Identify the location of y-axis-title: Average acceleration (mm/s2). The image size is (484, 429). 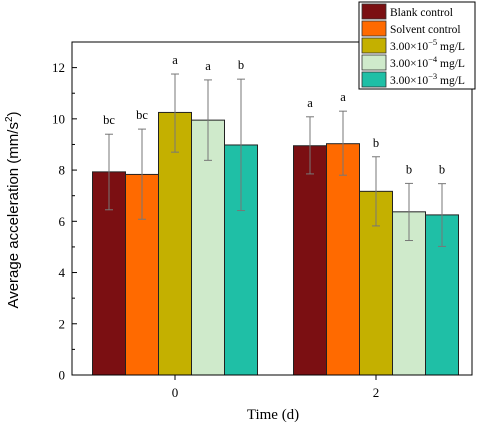
(13, 209).